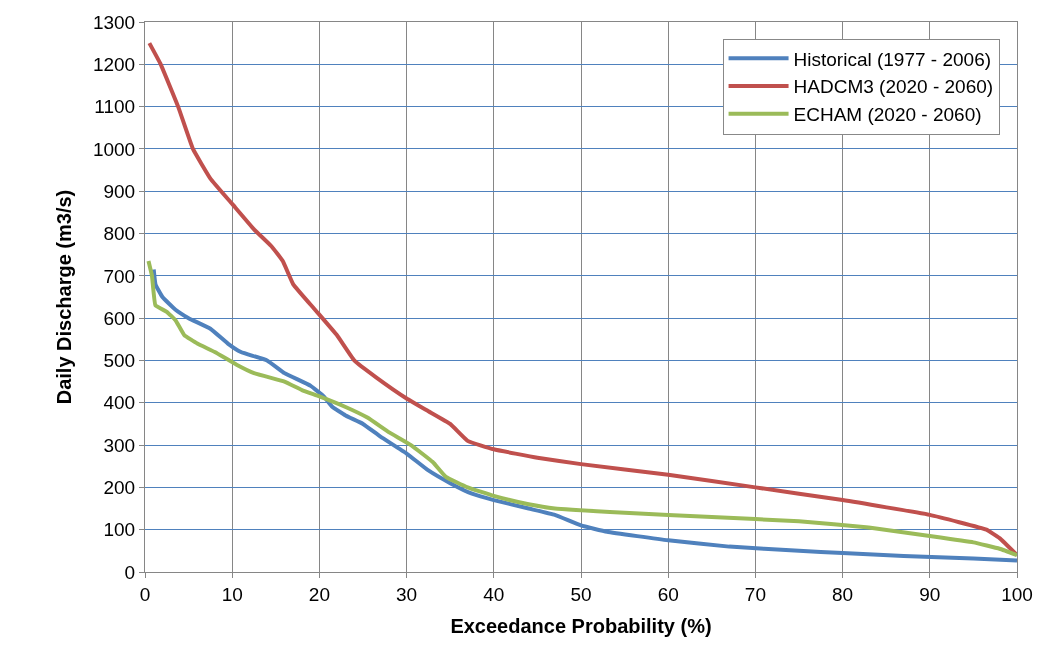 This screenshot has width=1052, height=662. I want to click on legend-label: ECHAM (2020 - 2060), so click(887, 115).